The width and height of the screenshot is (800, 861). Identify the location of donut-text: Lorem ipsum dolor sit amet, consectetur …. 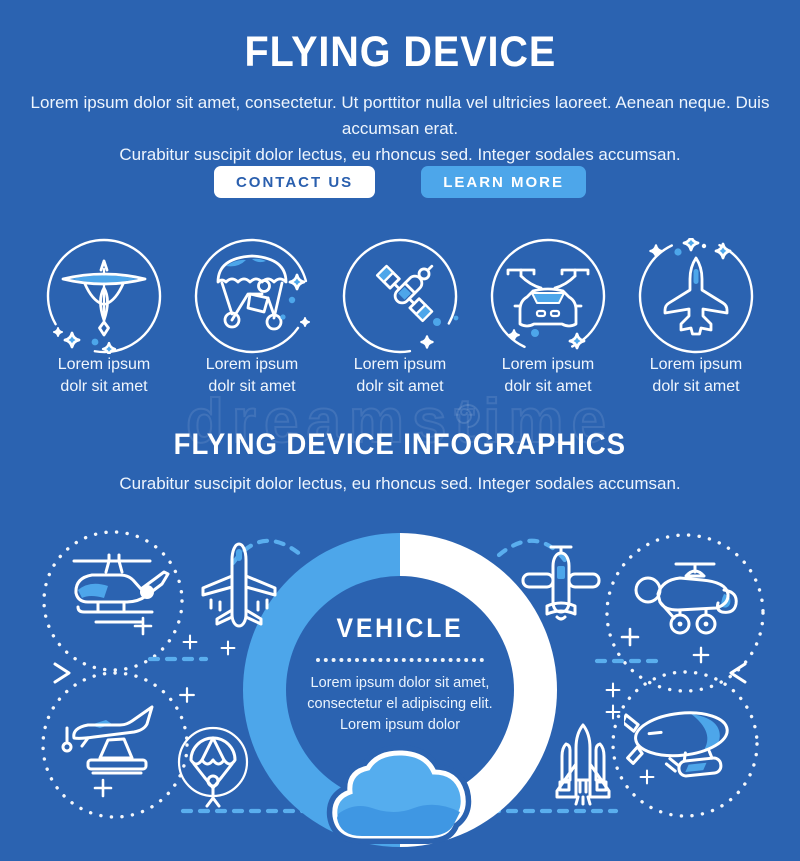
(400, 704).